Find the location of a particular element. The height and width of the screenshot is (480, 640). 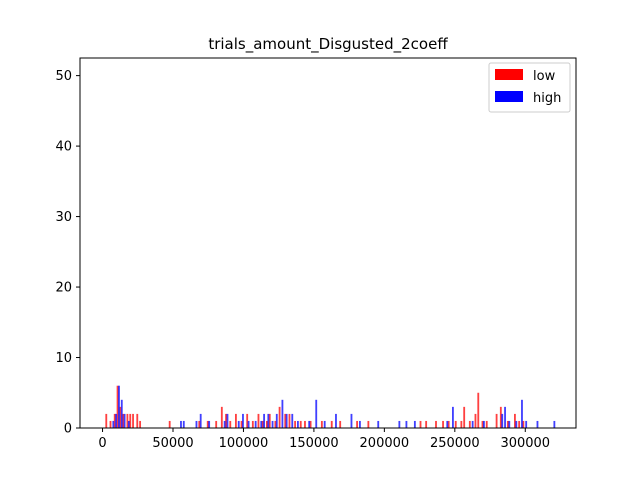

y-tick-label: 30 is located at coordinates (63, 217).